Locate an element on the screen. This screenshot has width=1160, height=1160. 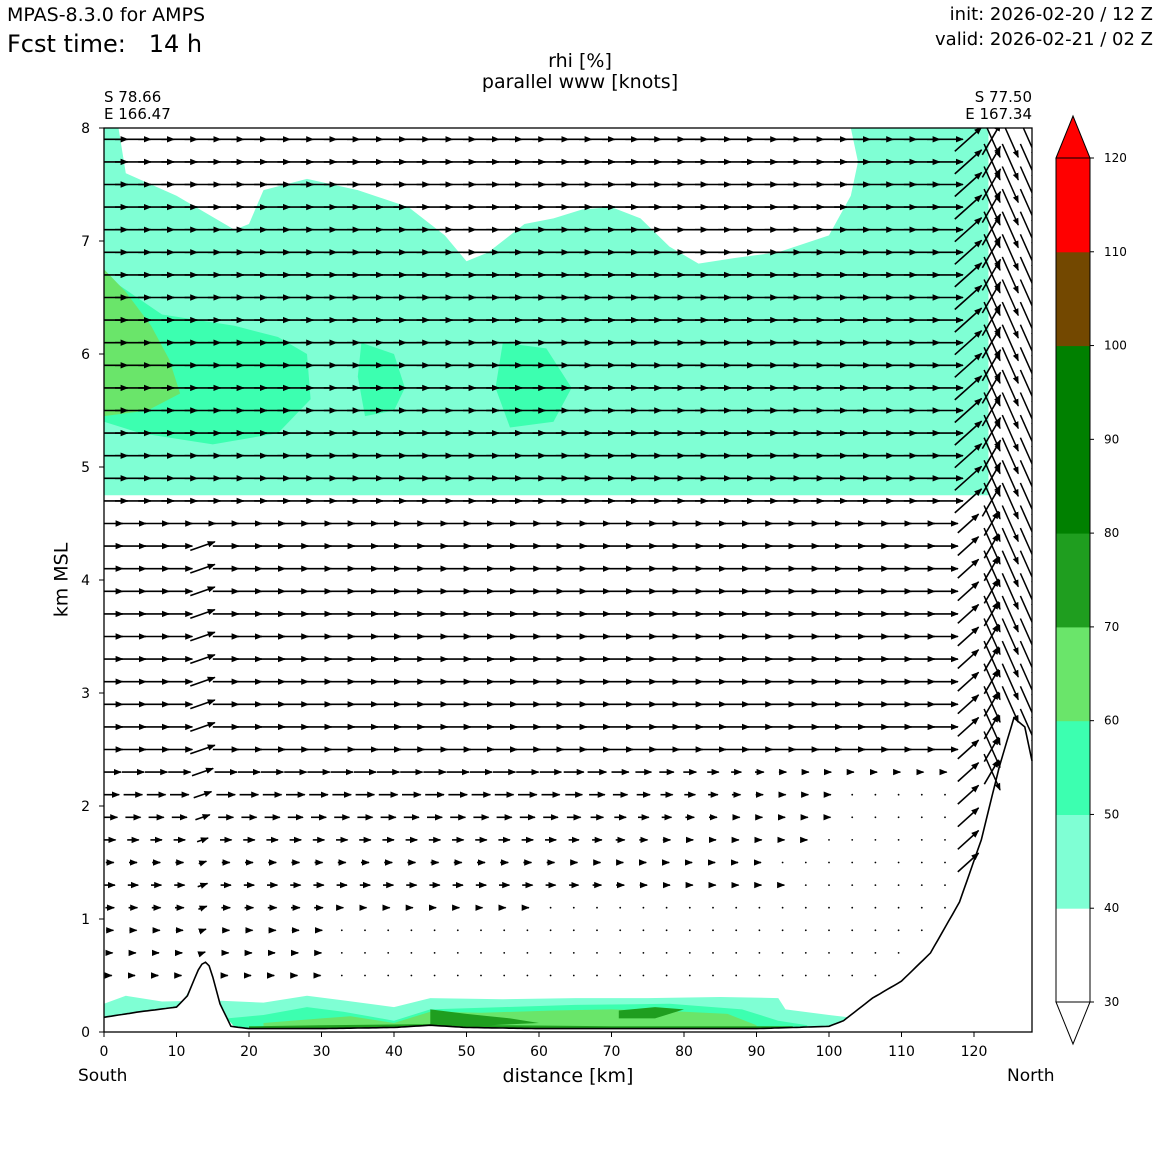
y-tick-label: 5 is located at coordinates (85, 468).